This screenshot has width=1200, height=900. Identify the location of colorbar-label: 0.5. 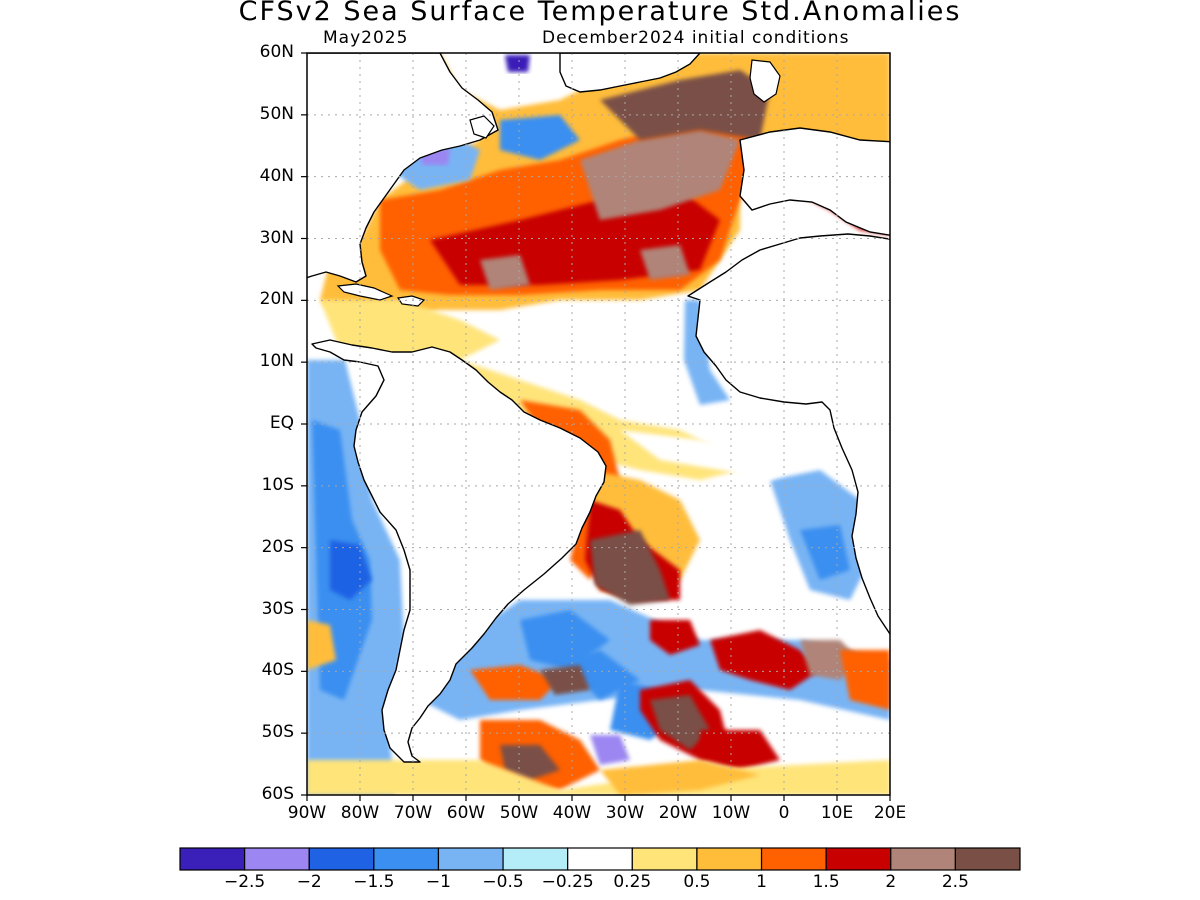
(697, 882).